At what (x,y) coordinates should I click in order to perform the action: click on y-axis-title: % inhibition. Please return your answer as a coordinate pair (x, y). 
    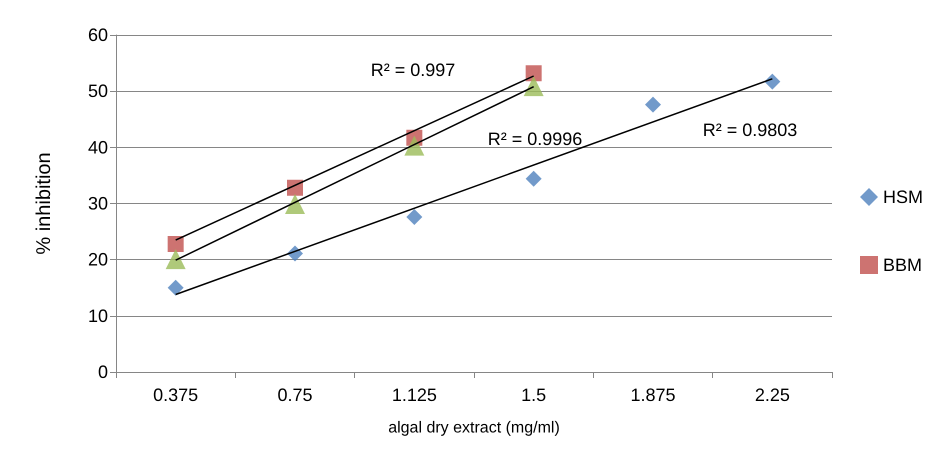
    Looking at the image, I should click on (44, 203).